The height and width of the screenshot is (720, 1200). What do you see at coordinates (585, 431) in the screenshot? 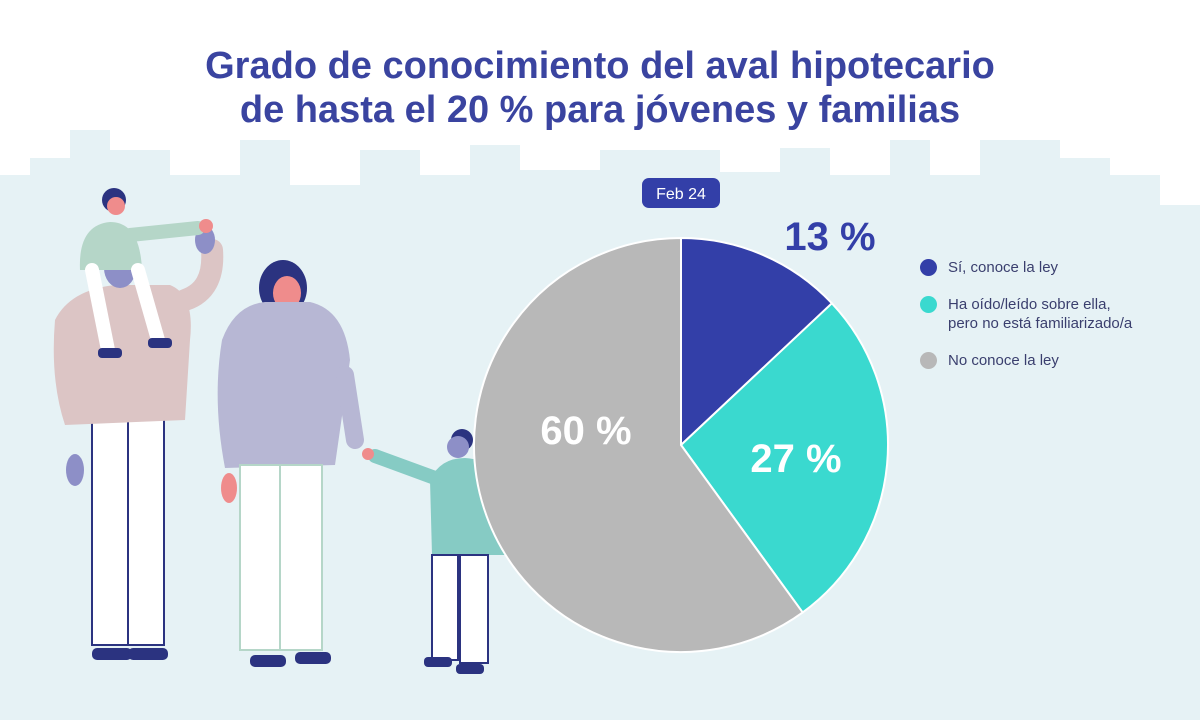
I see `data-label-3: 60 %` at bounding box center [585, 431].